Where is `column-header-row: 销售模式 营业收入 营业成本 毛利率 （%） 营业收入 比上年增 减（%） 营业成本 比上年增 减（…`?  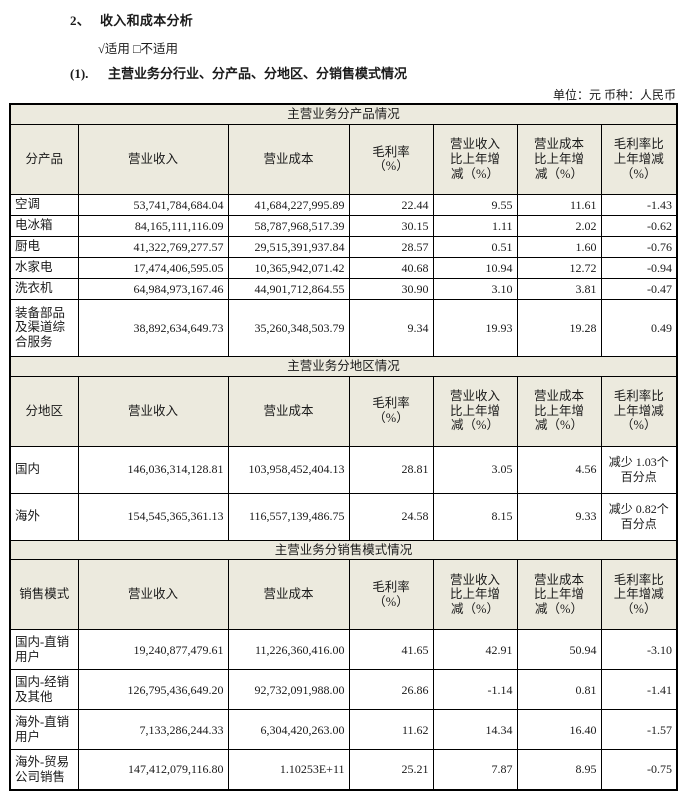 column-header-row: 销售模式 营业收入 营业成本 毛利率 （%） 营业收入 比上年增 减（%） 营业成本 比上年增 减（… is located at coordinates (343, 595).